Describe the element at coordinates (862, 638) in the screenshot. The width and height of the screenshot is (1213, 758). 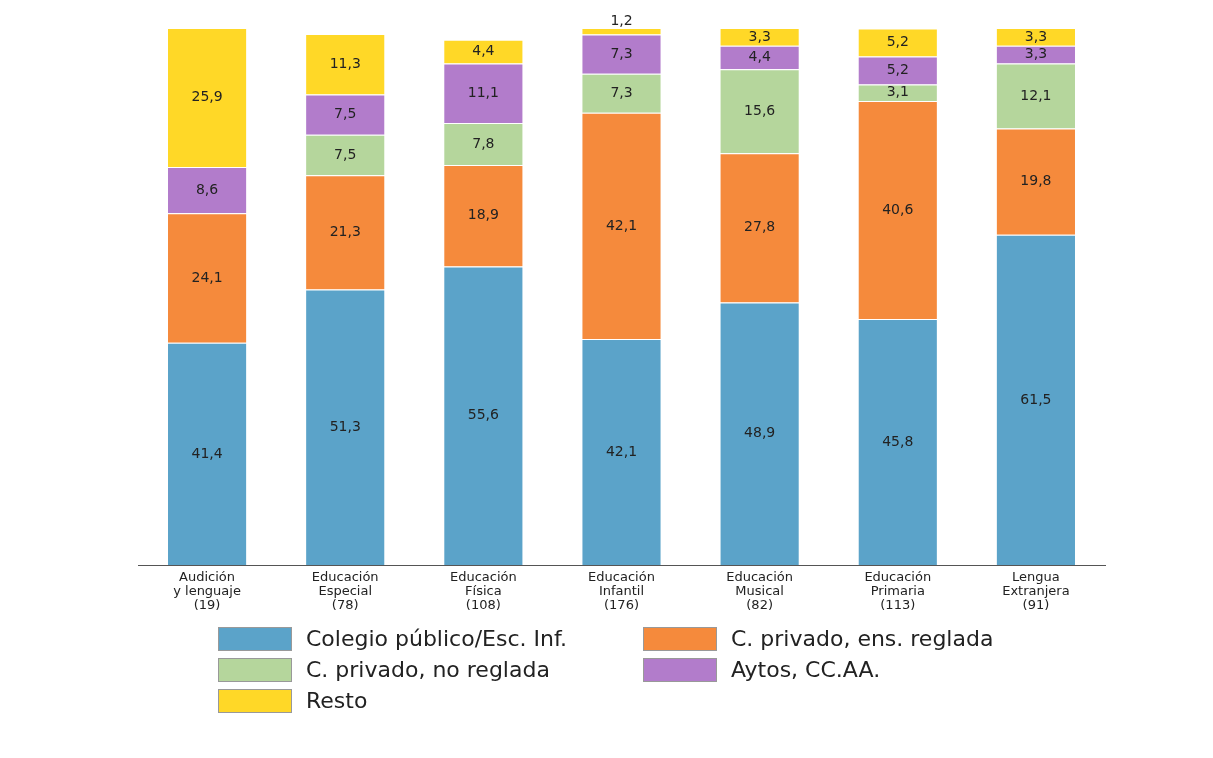
I see `legend-label: C. privado, ens. reglada` at that location.